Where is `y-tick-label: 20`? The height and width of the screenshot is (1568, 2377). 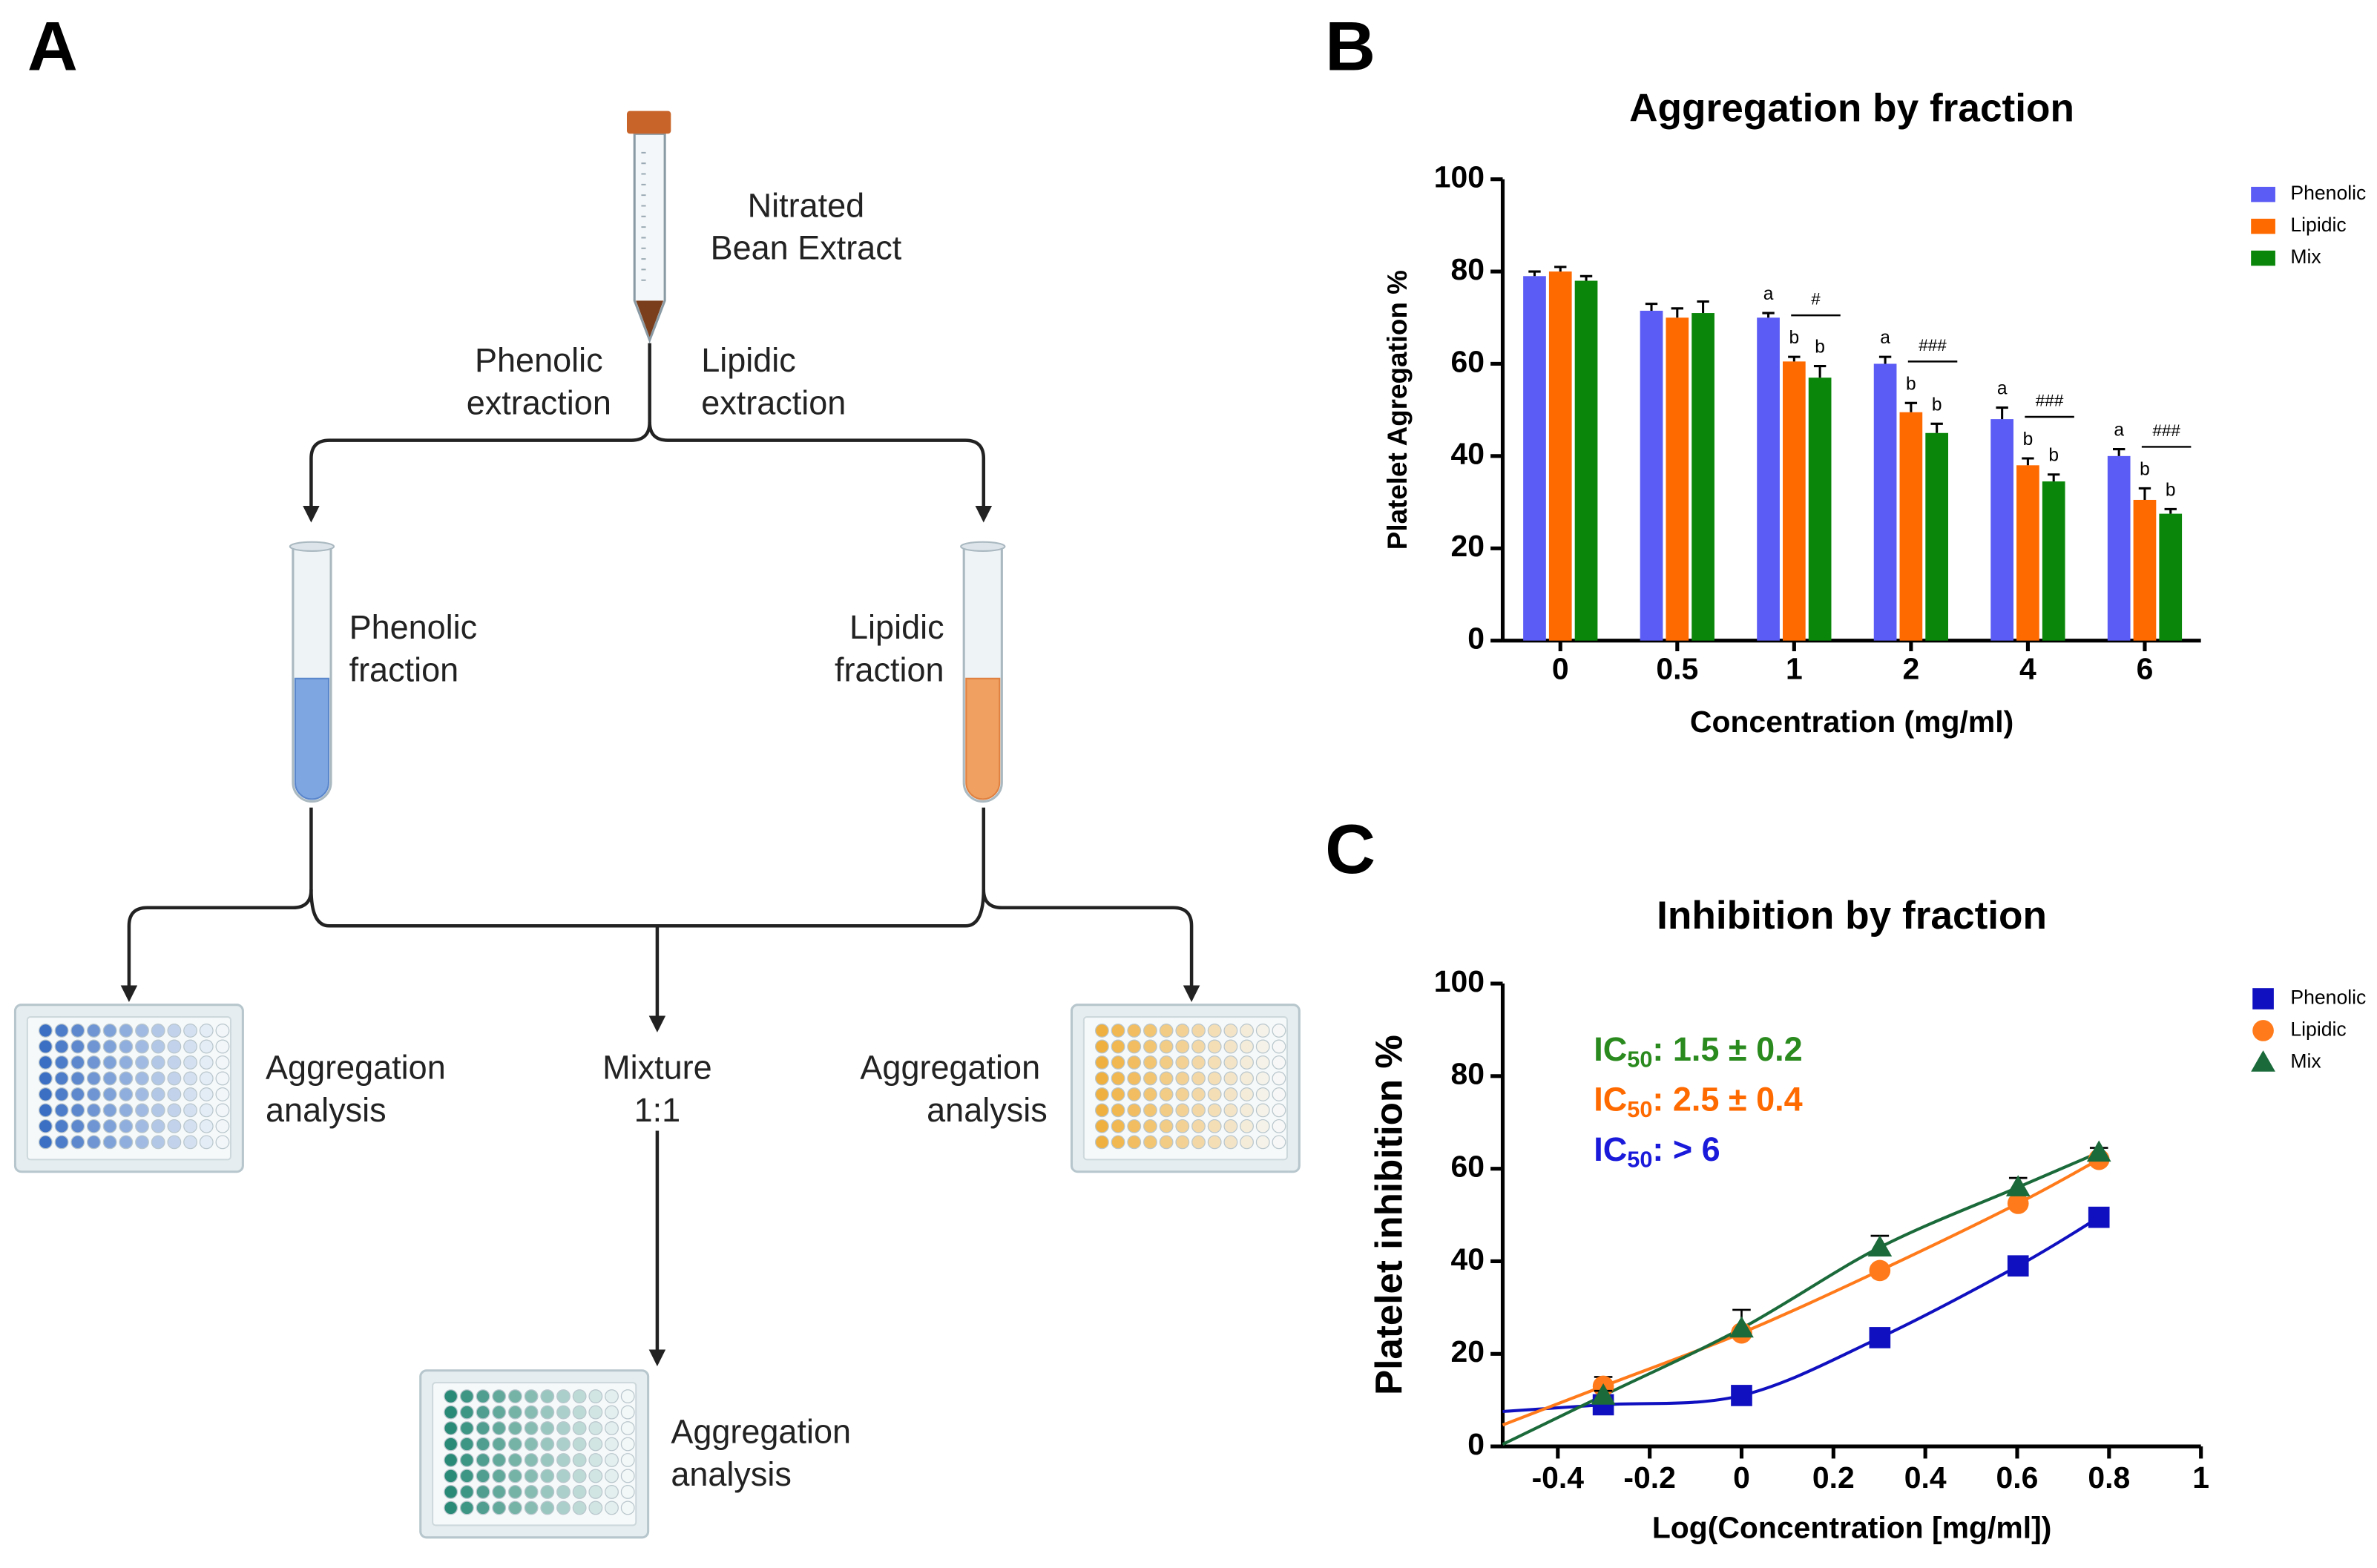
y-tick-label: 20 is located at coordinates (1467, 546).